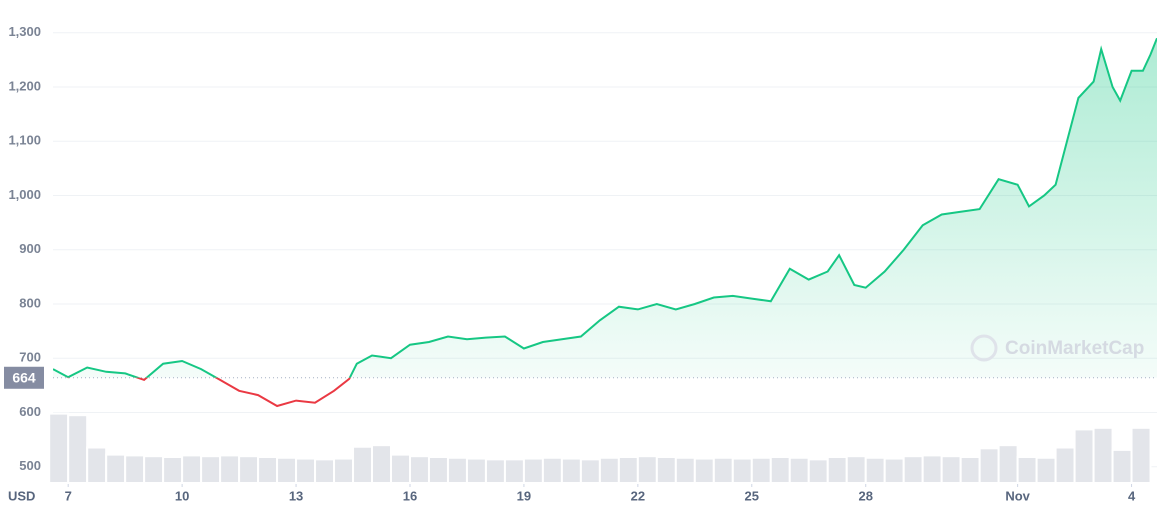 This screenshot has height=515, width=1171. Describe the element at coordinates (24, 194) in the screenshot. I see `y-tick-label: 1,000` at that location.